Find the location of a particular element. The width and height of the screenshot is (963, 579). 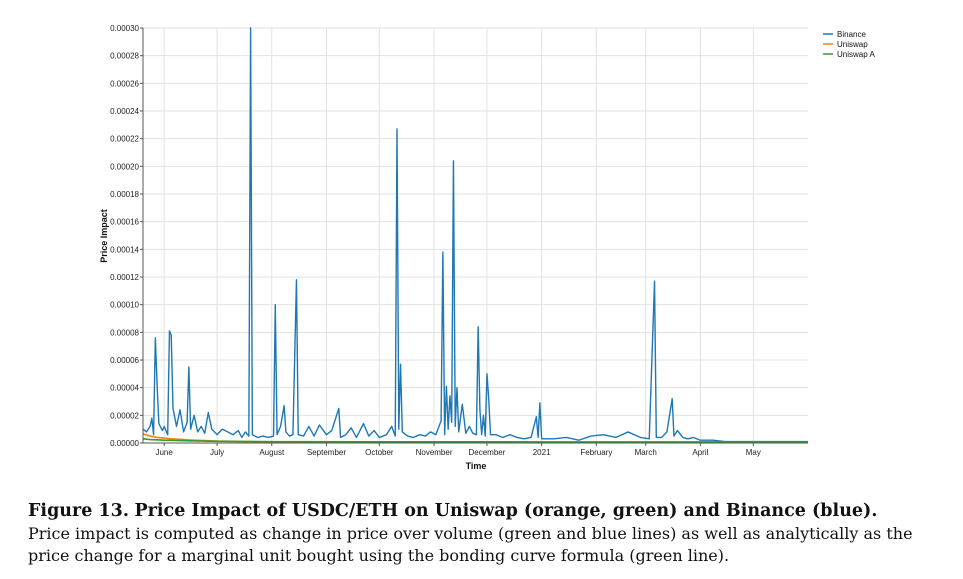

legend-label: Binance is located at coordinates (851, 34).